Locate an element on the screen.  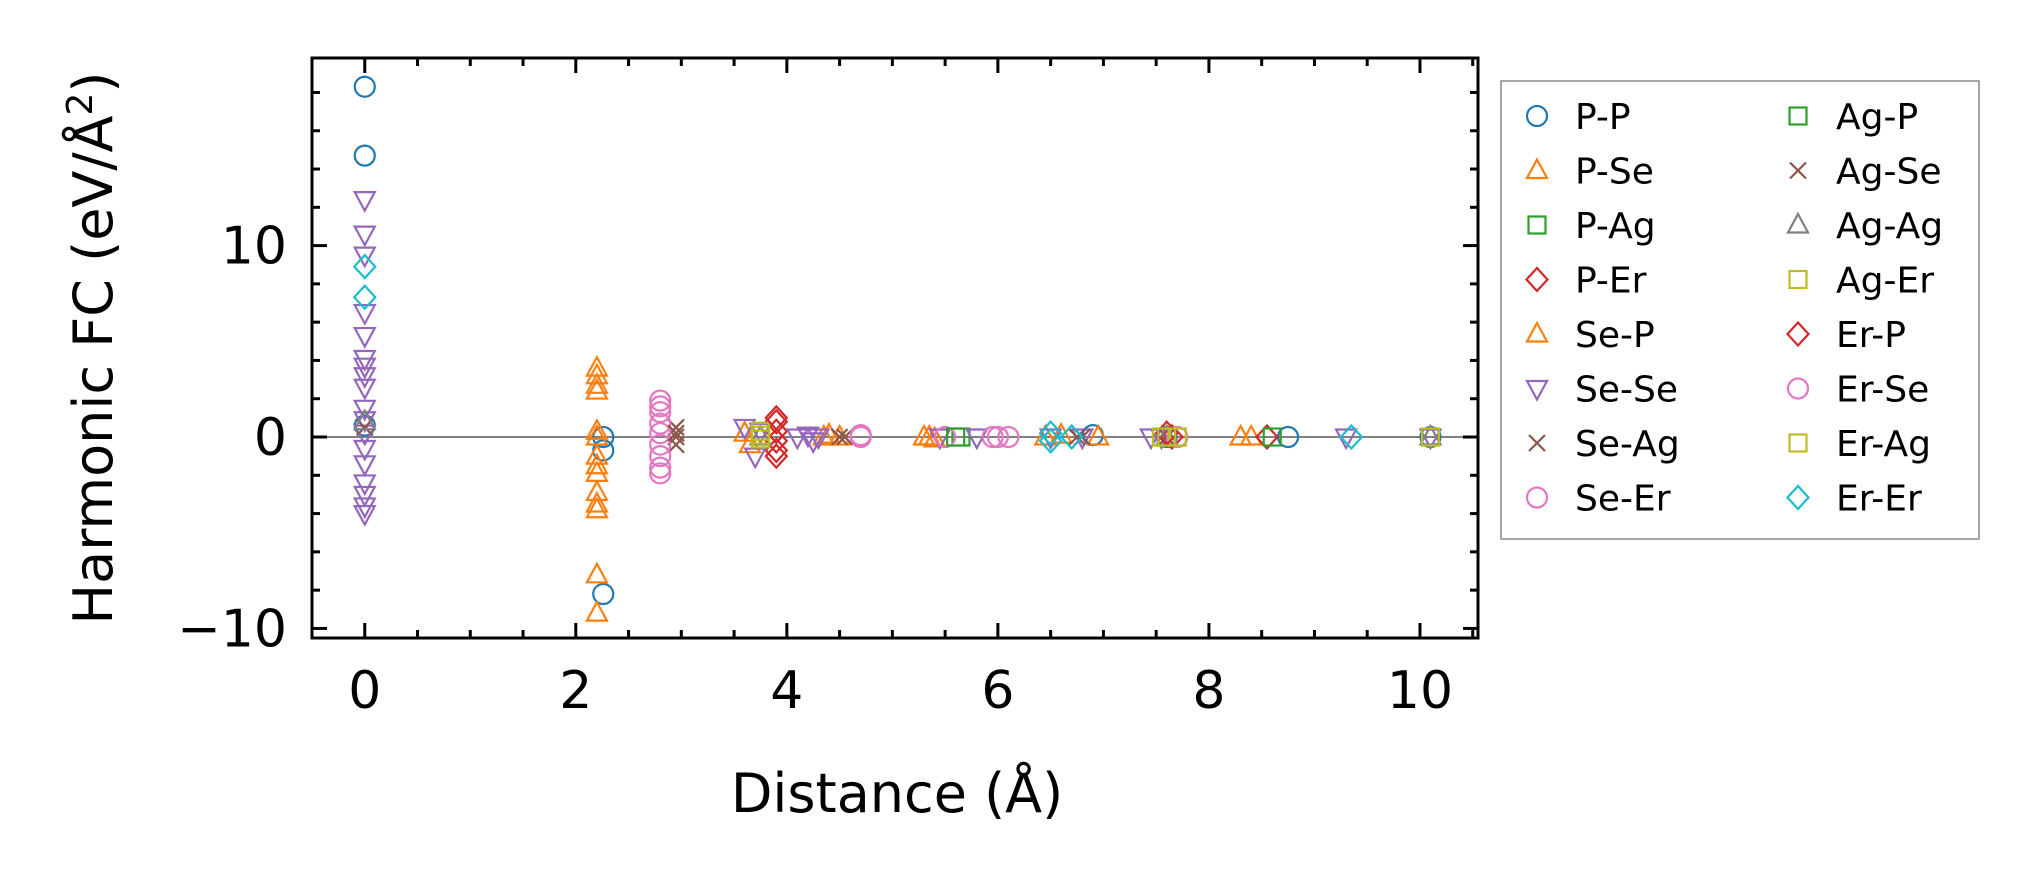
legend-label: Se-Ag is located at coordinates (1627, 444).